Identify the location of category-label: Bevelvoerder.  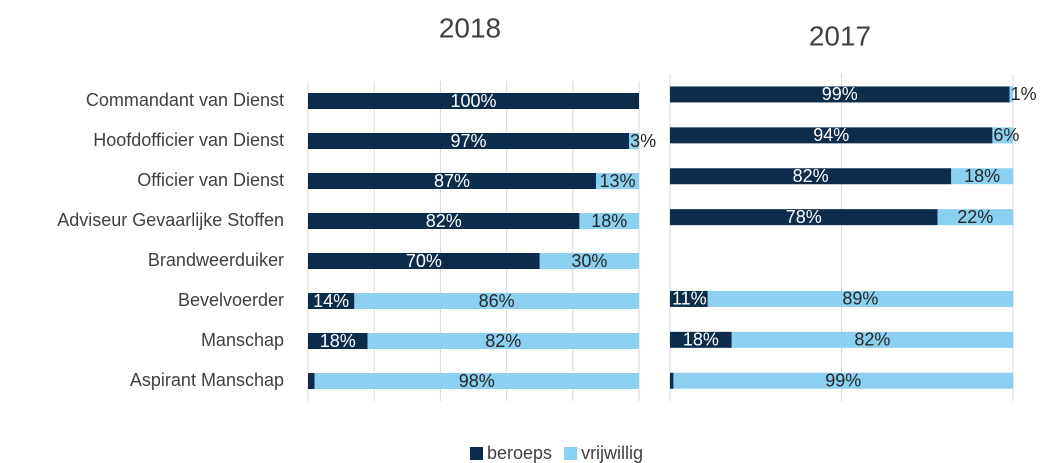
(231, 300).